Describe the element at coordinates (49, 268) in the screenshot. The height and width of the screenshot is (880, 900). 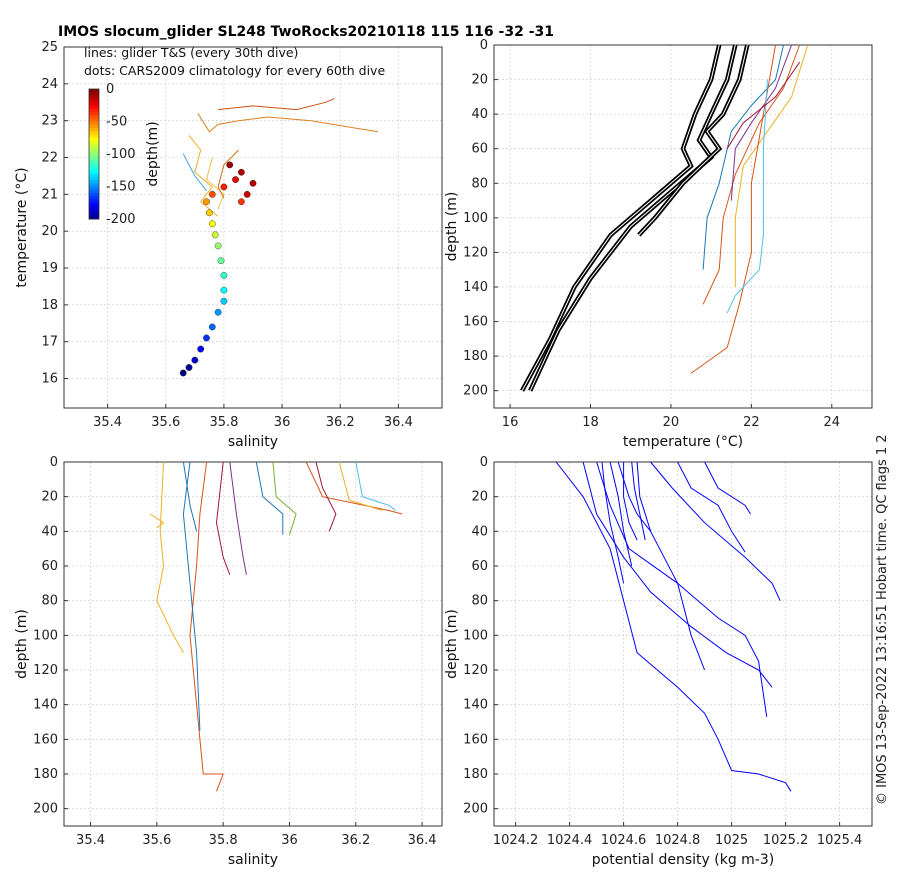
I see `y-tick-label: 19` at that location.